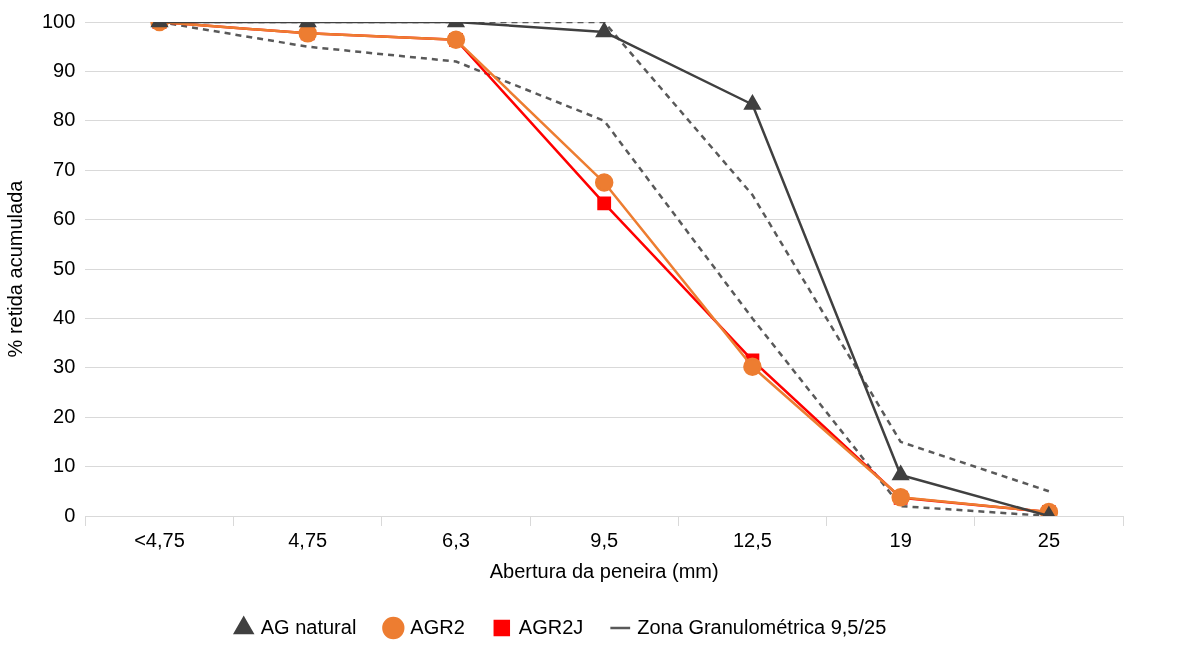 The width and height of the screenshot is (1183, 648). I want to click on x-tick-label: <4,75, so click(159, 539).